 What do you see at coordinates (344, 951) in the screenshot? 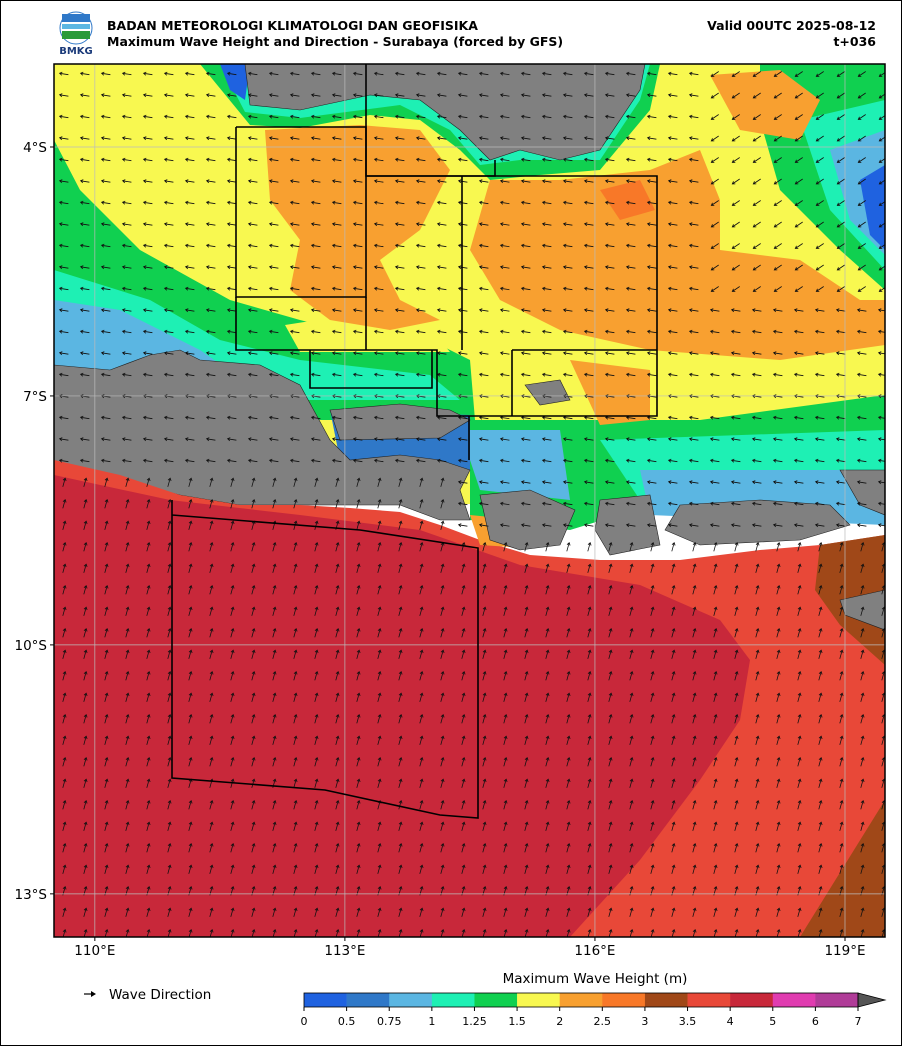
I see `x-tick-label: 113°E` at bounding box center [344, 951].